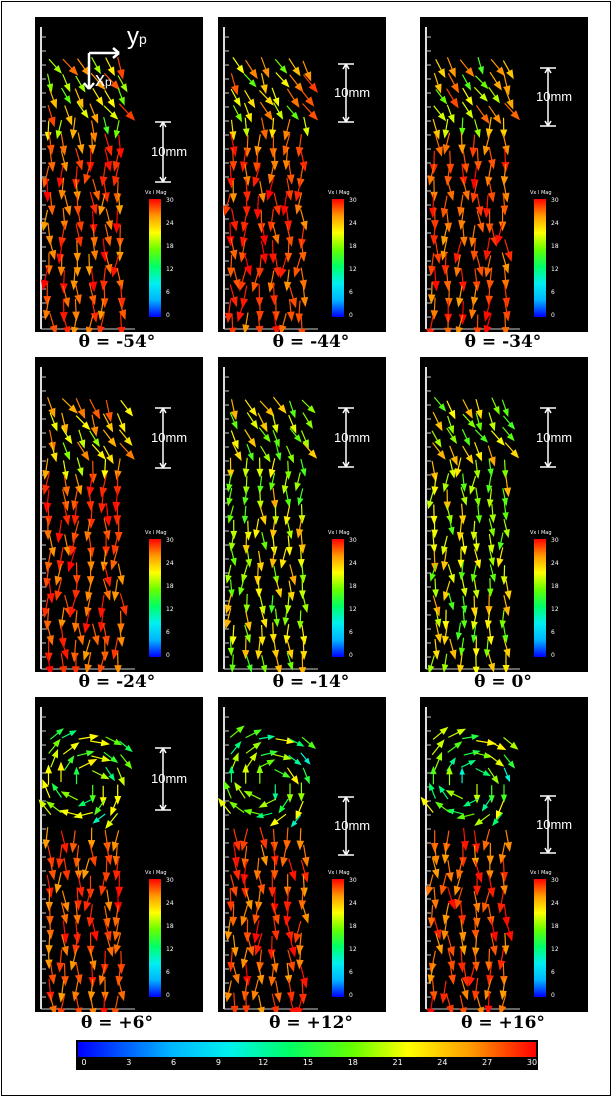  I want to click on colorbar-tick-label: 6, so click(351, 292).